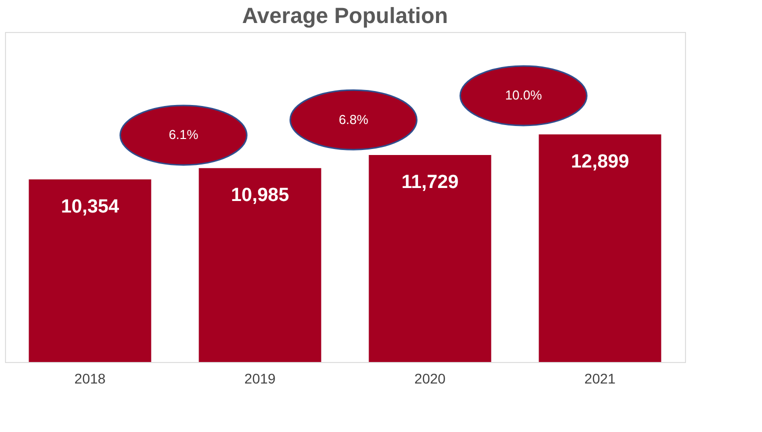 The width and height of the screenshot is (762, 432). I want to click on data-label: 10,985, so click(260, 195).